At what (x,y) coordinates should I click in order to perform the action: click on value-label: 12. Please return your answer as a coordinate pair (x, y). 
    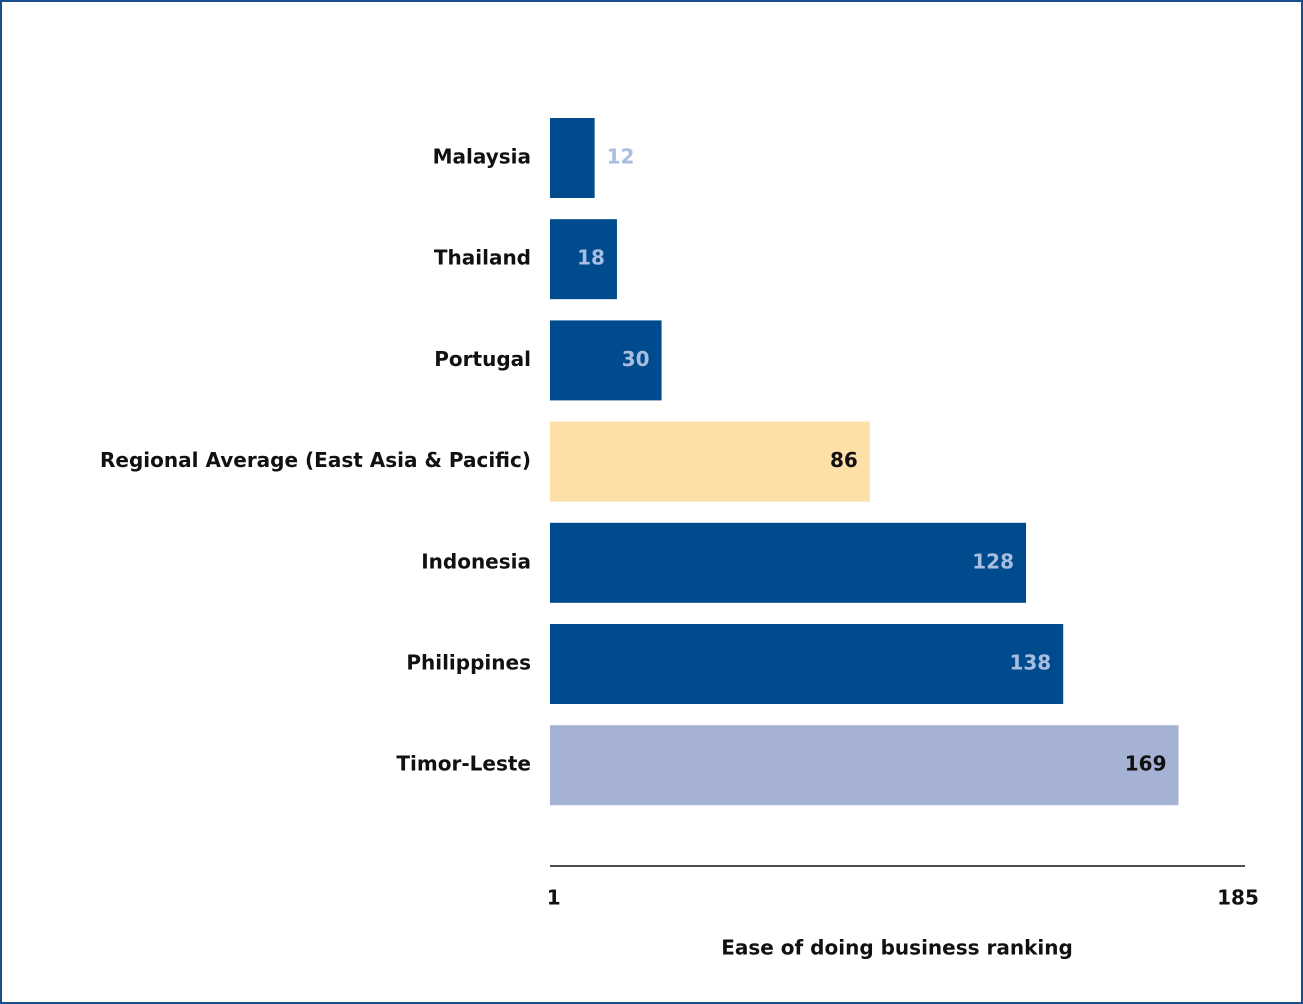
    Looking at the image, I should click on (621, 157).